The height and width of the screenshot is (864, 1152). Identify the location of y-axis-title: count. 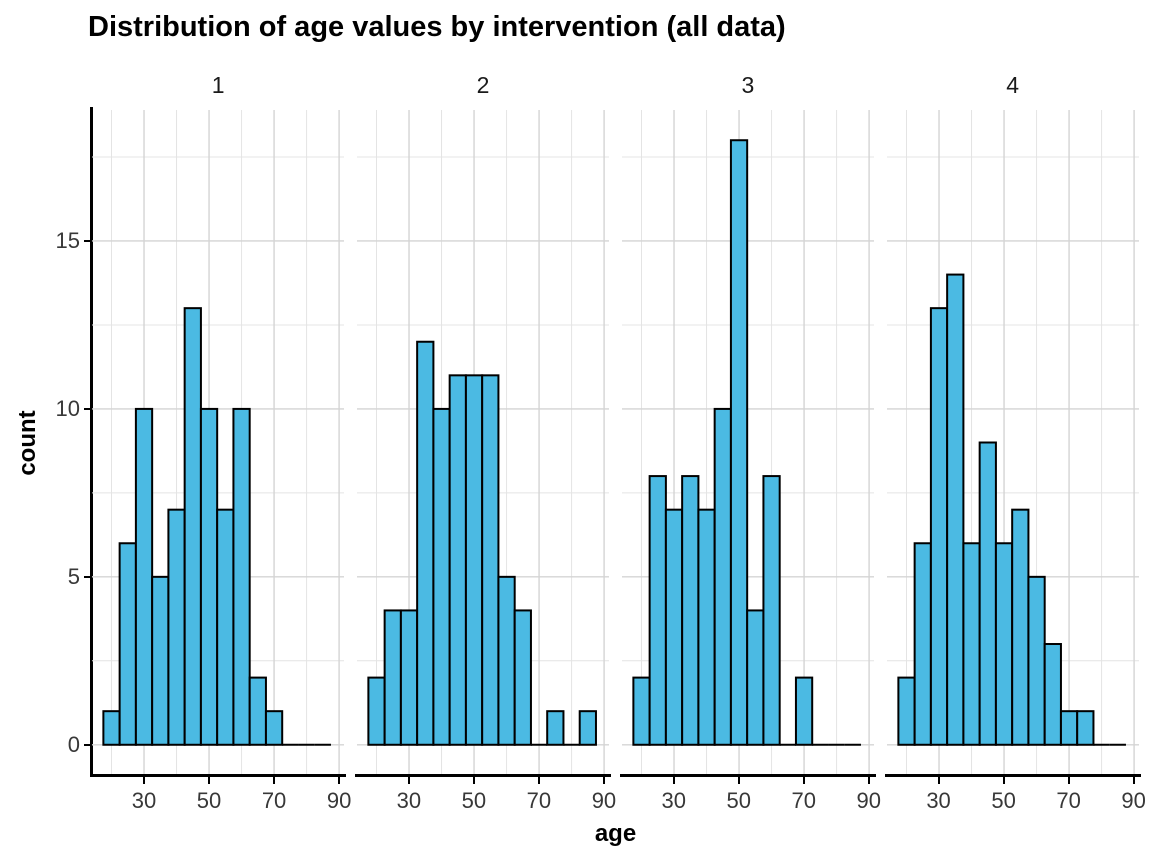
(27, 443).